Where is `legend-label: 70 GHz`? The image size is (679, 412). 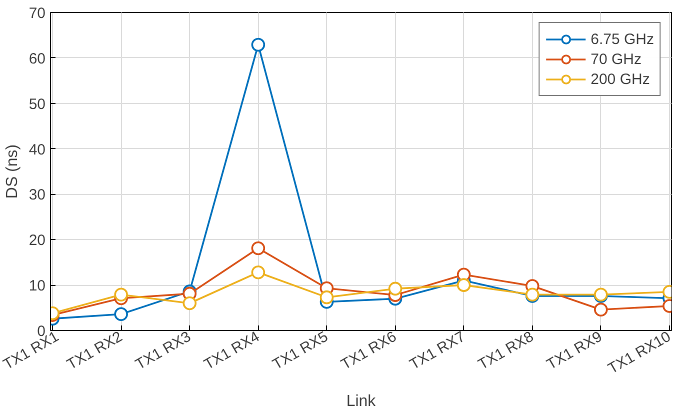
legend-label: 70 GHz is located at coordinates (616, 59).